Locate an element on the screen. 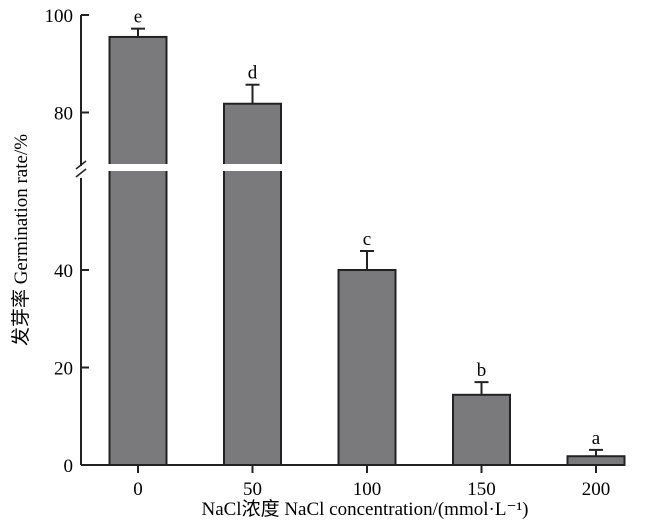 This screenshot has height=525, width=651. significance-label: c is located at coordinates (367, 239).